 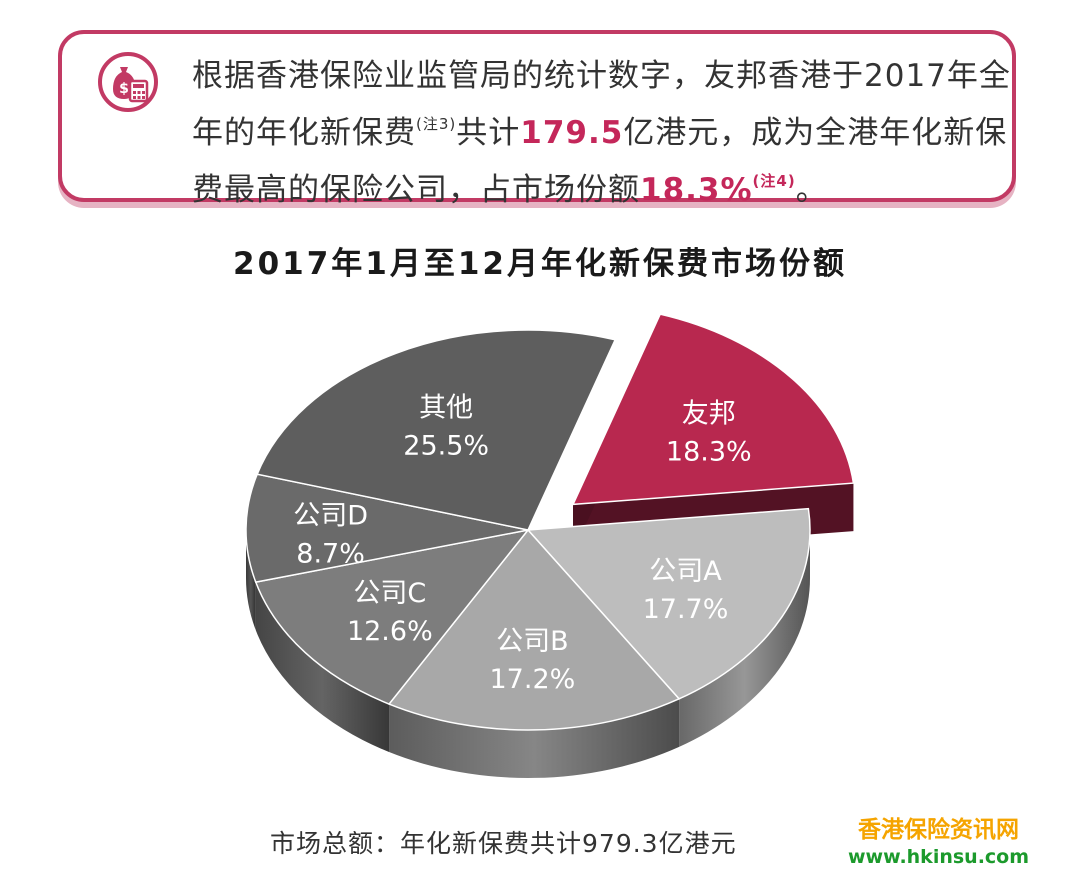 I want to click on slice-label: 友邦, so click(x=709, y=413).